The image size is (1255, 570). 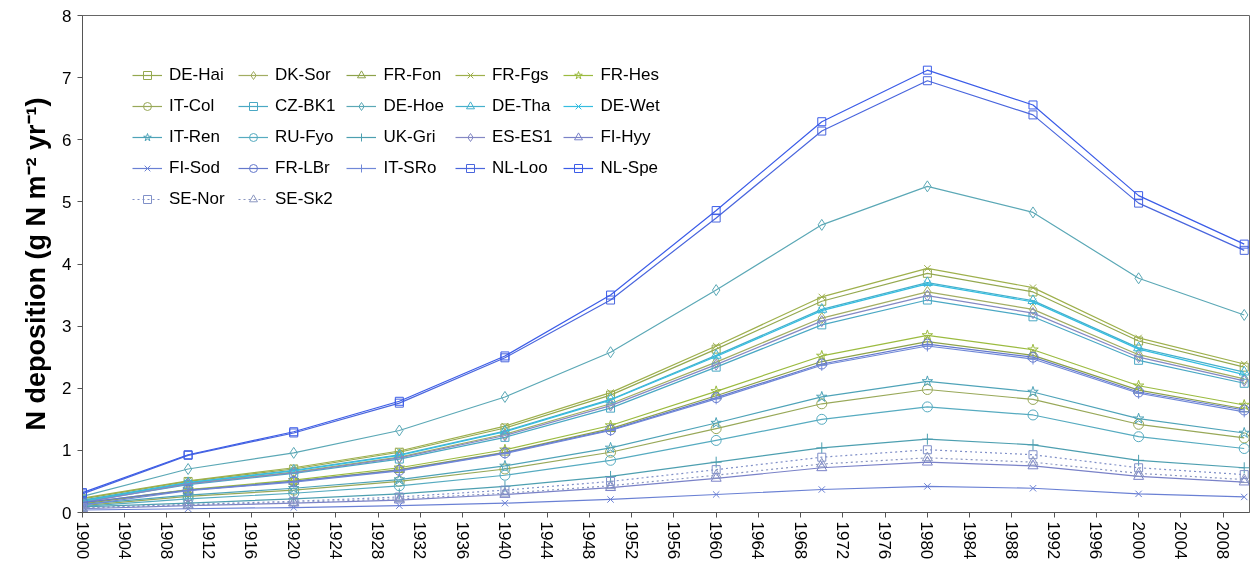 I want to click on legend-label: ES-ES1, so click(x=522, y=137).